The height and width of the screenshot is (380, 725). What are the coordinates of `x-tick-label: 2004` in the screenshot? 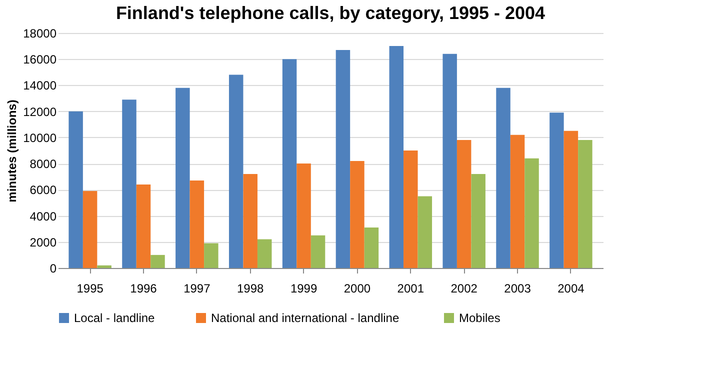 It's located at (571, 289).